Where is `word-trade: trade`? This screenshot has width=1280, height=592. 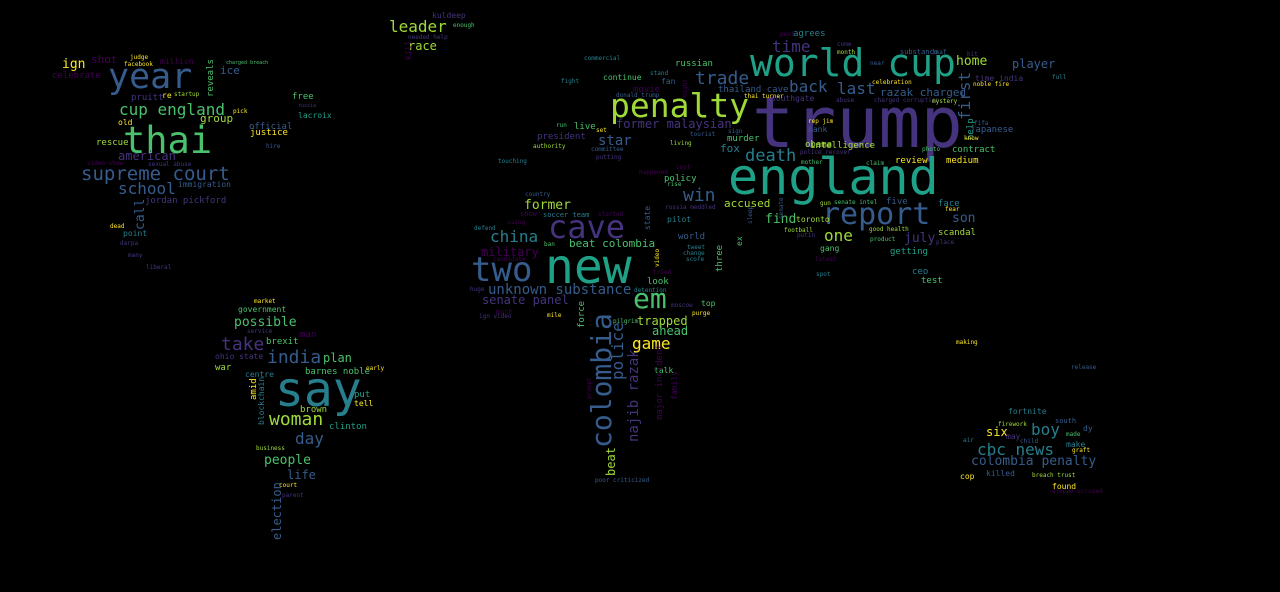
word-trade: trade is located at coordinates (722, 78).